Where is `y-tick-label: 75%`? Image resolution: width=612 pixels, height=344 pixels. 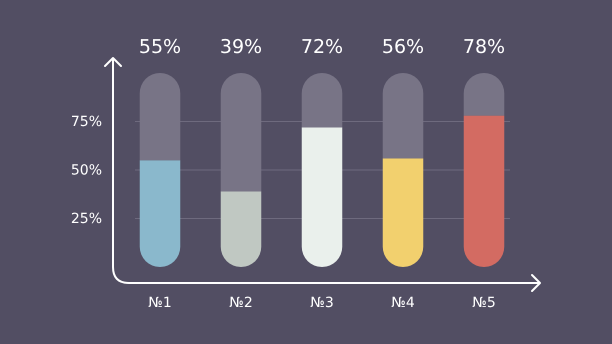
y-tick-label: 75% is located at coordinates (86, 122).